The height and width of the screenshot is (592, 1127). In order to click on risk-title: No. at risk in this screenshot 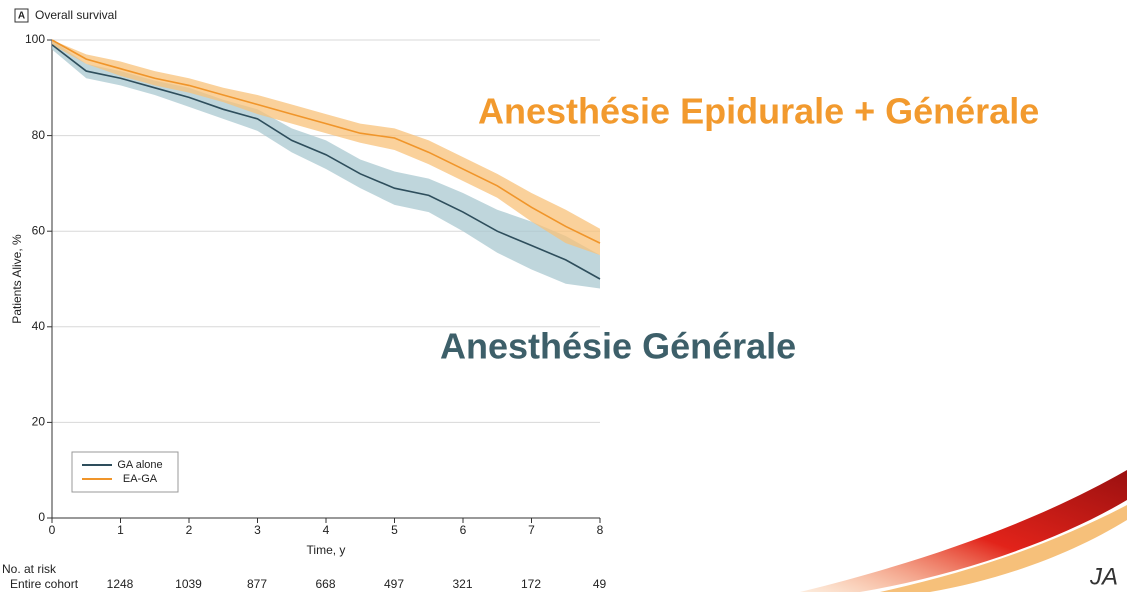, I will do `click(29, 569)`.